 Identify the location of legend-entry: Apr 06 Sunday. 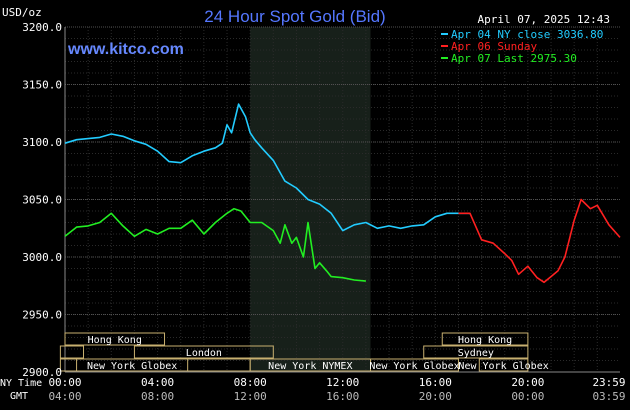
(494, 46).